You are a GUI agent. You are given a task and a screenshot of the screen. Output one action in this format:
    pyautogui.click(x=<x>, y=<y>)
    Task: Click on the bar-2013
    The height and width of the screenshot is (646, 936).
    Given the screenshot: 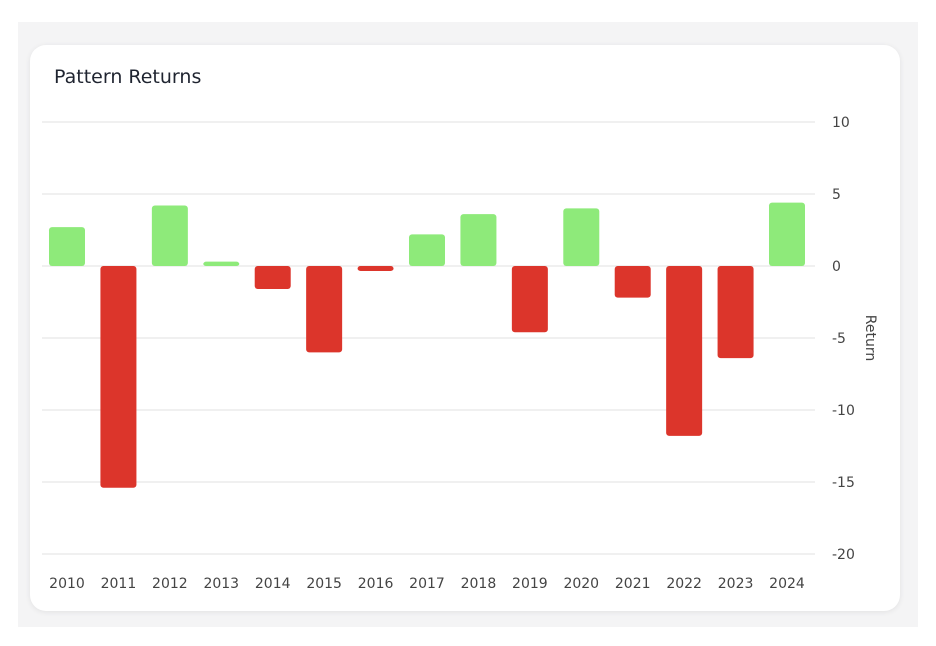 What is the action you would take?
    pyautogui.click(x=221, y=263)
    